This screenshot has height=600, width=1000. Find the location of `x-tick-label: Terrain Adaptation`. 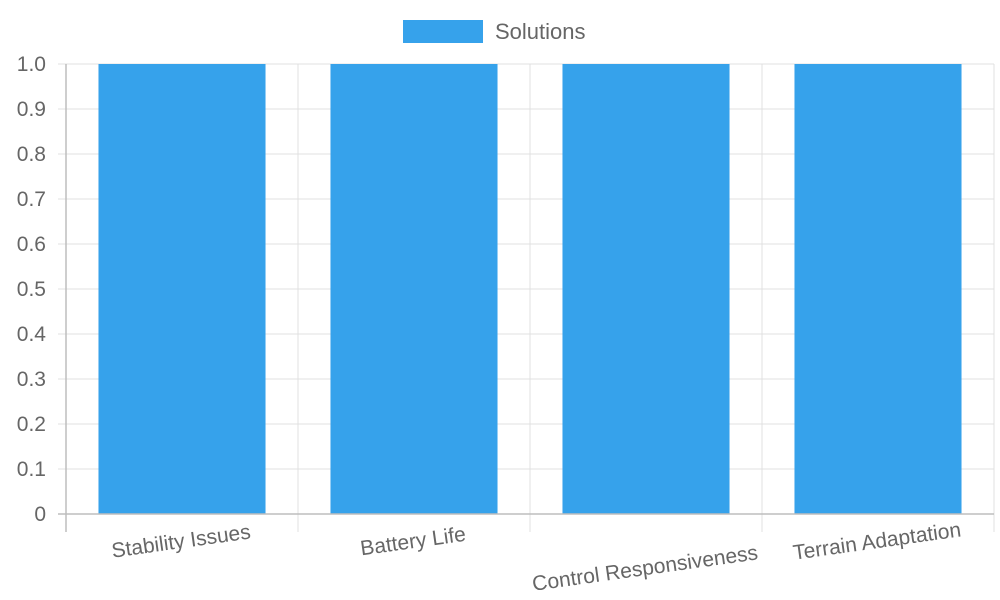

x-tick-label: Terrain Adaptation is located at coordinates (877, 541).